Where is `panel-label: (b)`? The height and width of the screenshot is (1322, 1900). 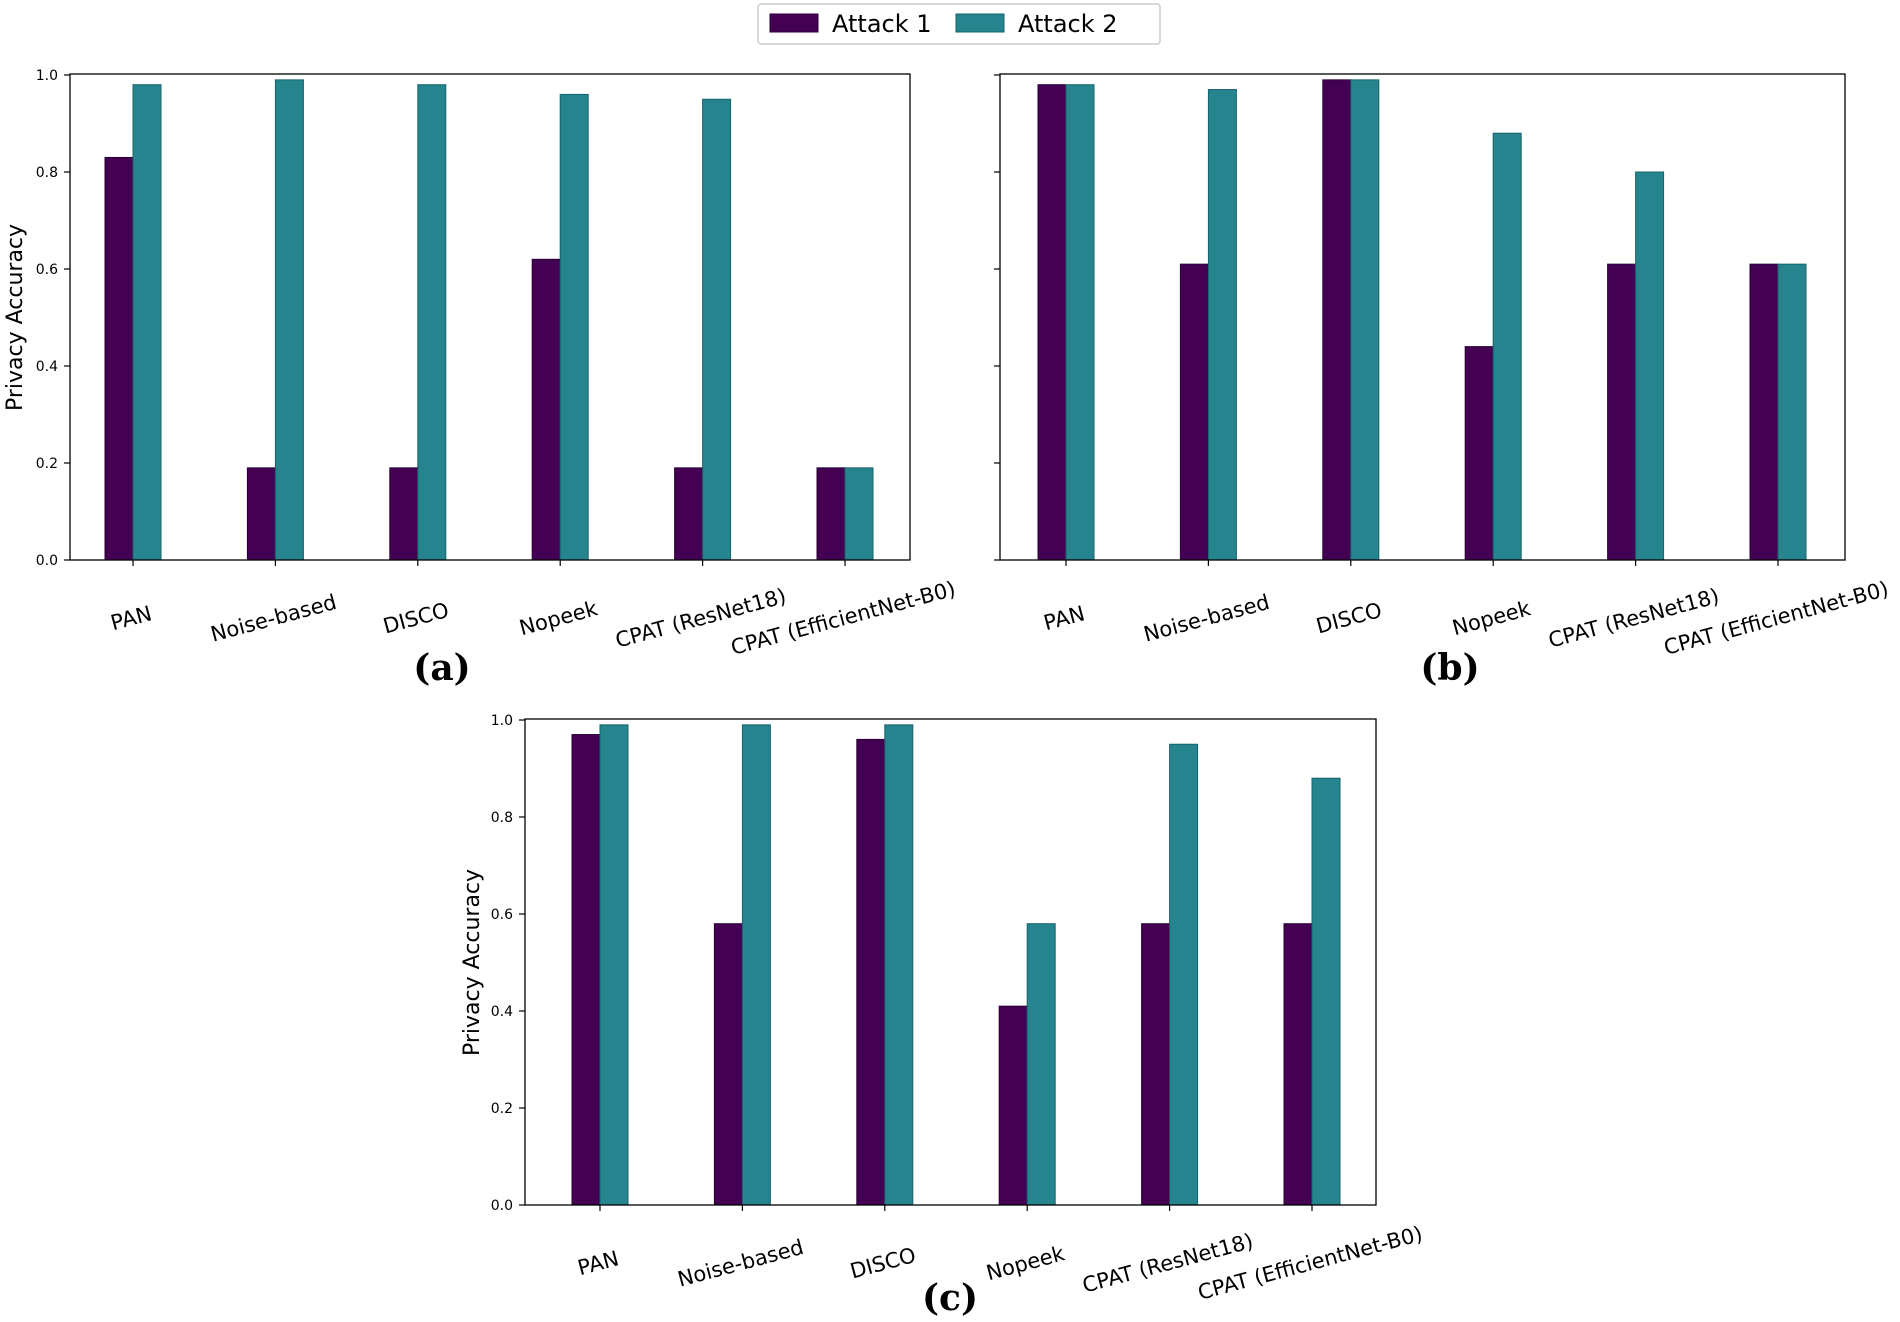
panel-label: (b) is located at coordinates (1449, 668).